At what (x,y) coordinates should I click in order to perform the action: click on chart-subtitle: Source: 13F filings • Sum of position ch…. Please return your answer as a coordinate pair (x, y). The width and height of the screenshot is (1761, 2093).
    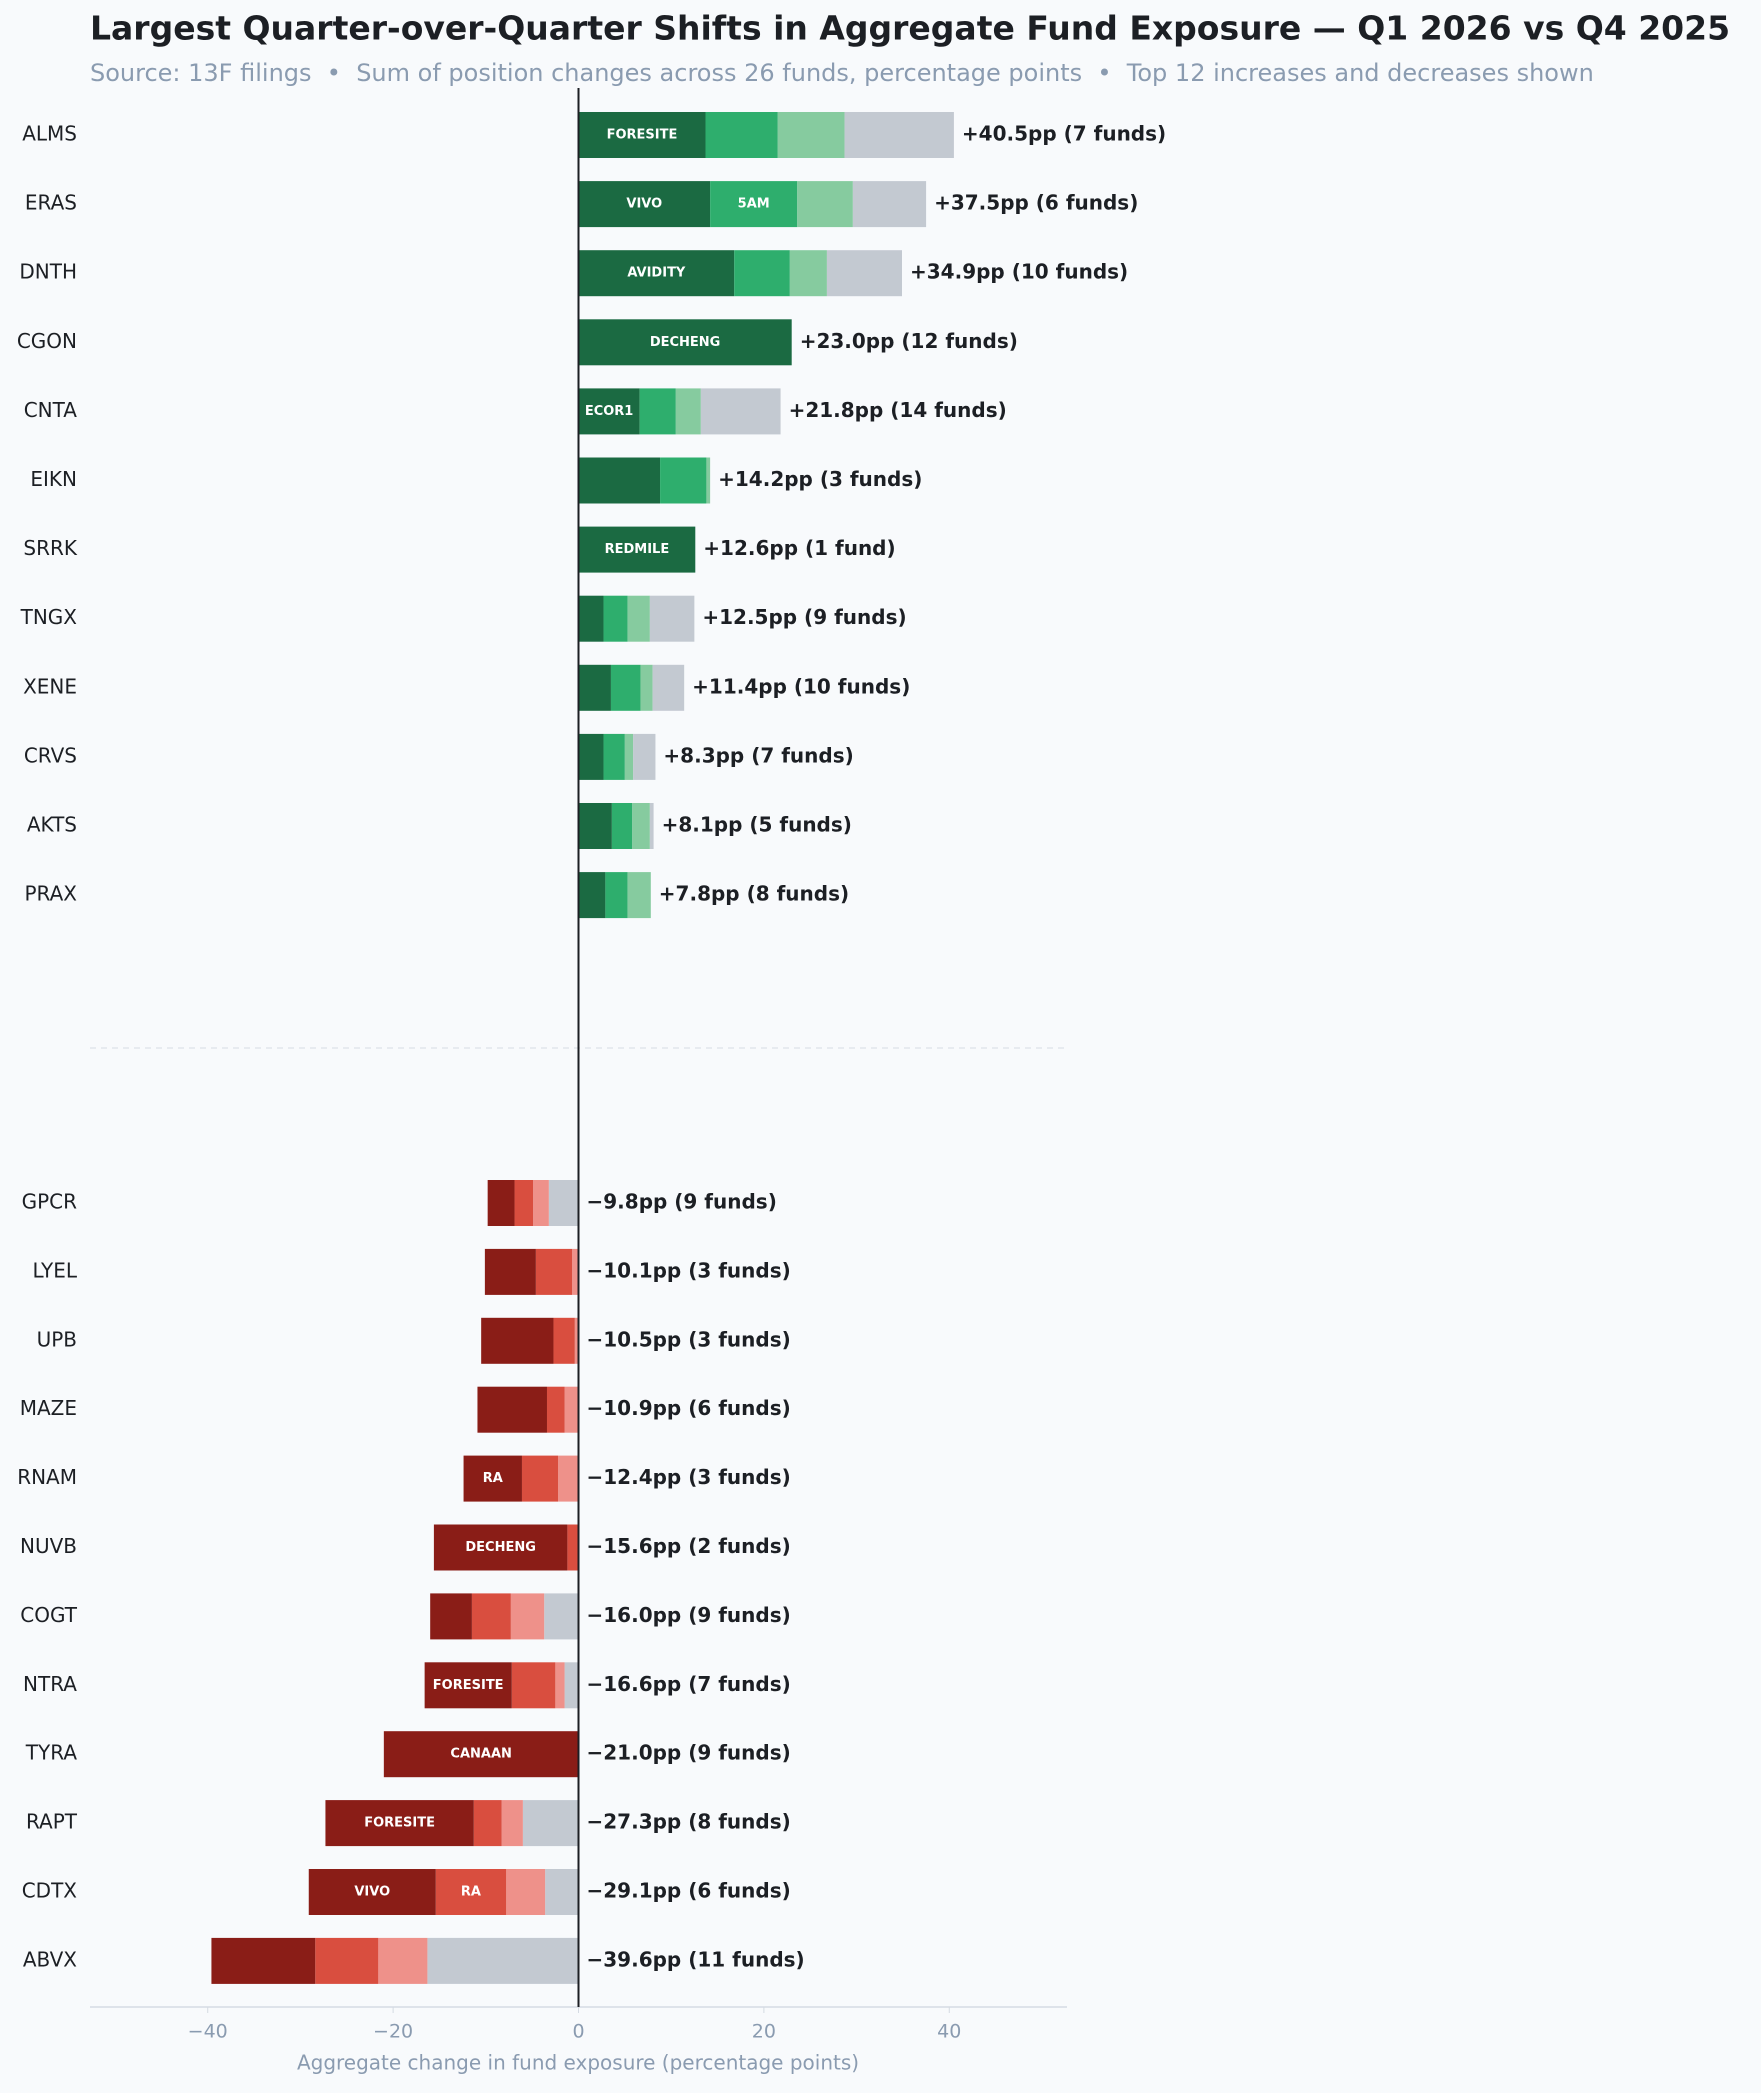
    Looking at the image, I should click on (842, 73).